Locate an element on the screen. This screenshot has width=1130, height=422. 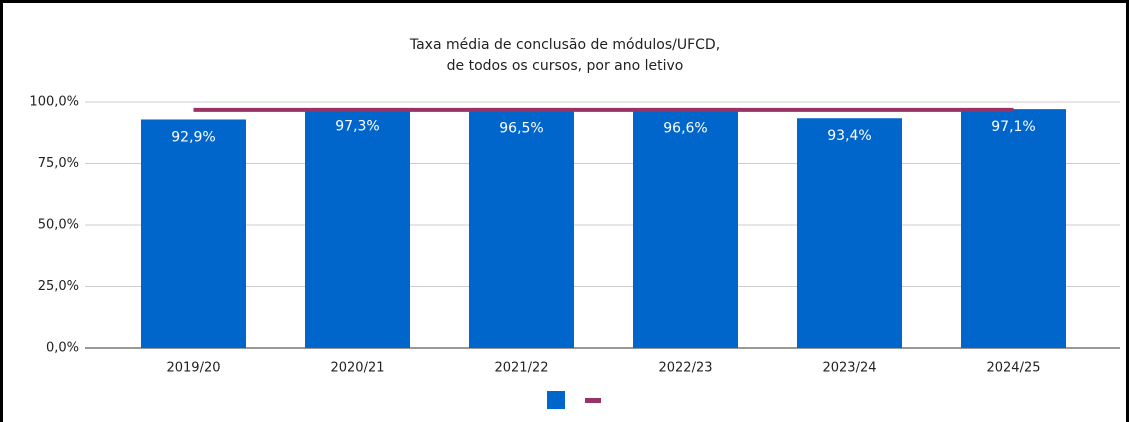
data-label: 97,1% is located at coordinates (1013, 127).